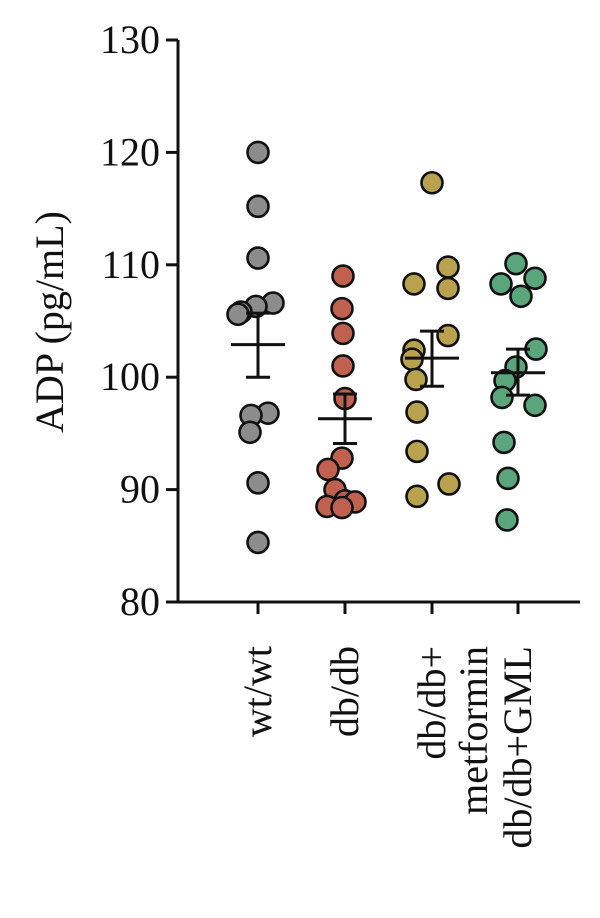 The height and width of the screenshot is (918, 600). Describe the element at coordinates (140, 320) in the screenshot. I see `y-axis: 80 90 100 110 120 130` at that location.